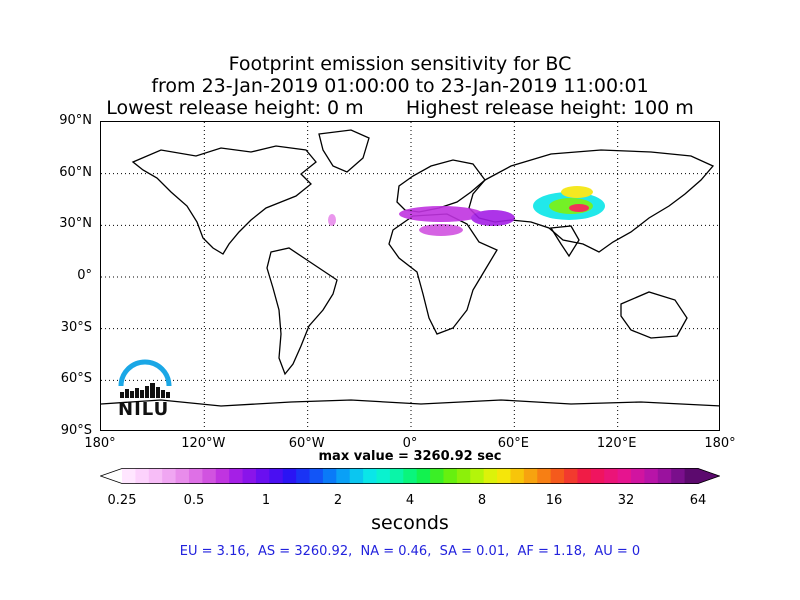 The image size is (800, 600). I want to click on colorbar-tick-label: 4, so click(410, 500).